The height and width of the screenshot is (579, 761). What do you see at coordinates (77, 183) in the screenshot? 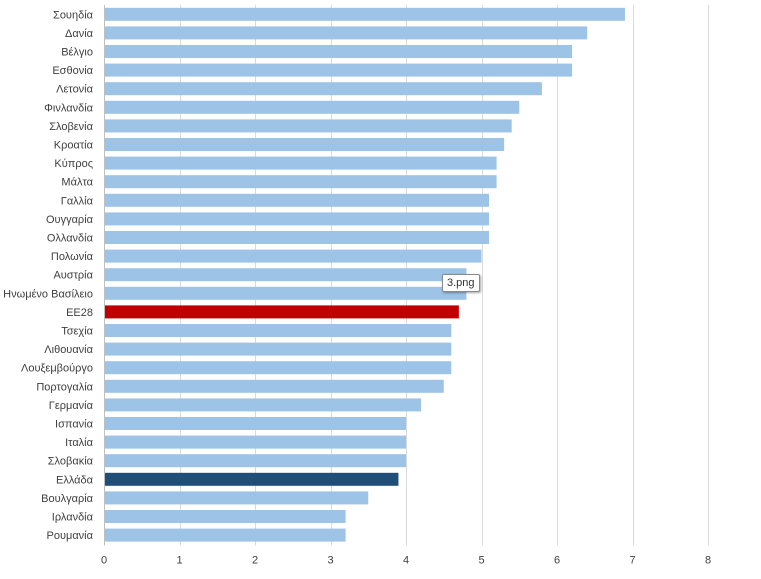
I see `category-label: Μάλτα` at bounding box center [77, 183].